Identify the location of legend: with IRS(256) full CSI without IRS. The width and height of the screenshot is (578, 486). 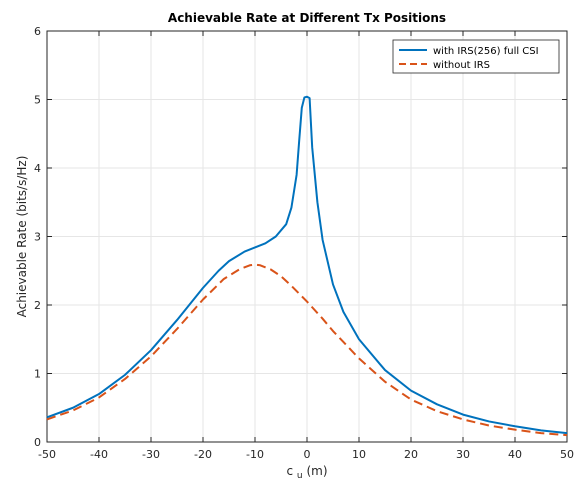
(476, 56).